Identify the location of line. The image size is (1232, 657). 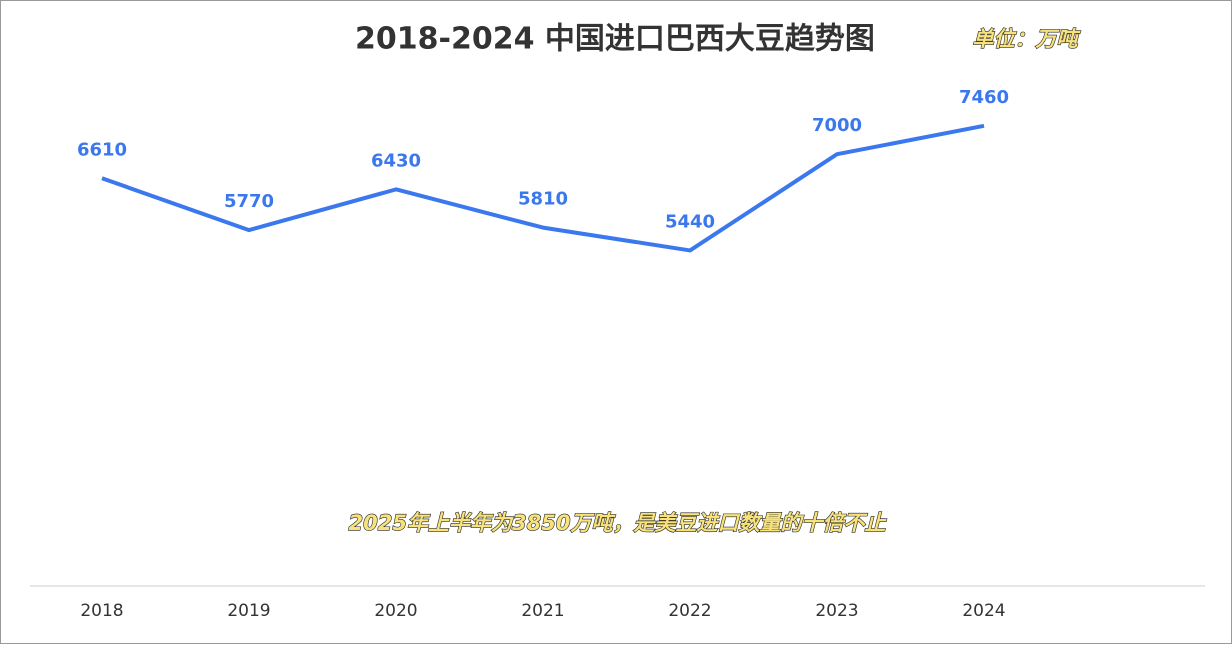
(543, 188).